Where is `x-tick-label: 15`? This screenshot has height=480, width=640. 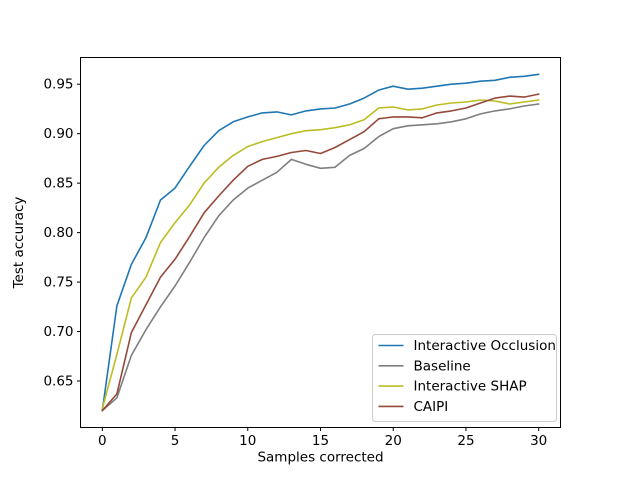 x-tick-label: 15 is located at coordinates (320, 441).